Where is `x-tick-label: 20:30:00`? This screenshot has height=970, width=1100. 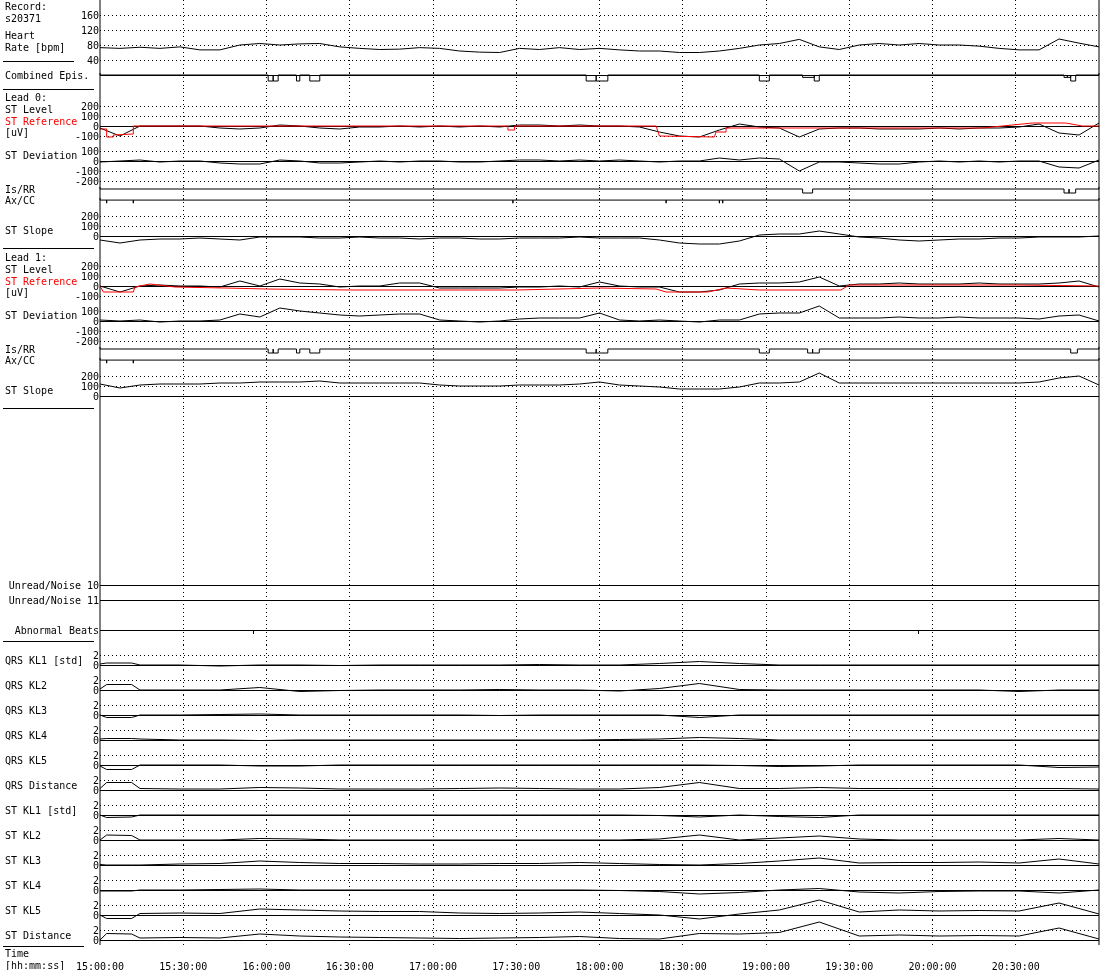
x-tick-label: 20:30:00 is located at coordinates (1015, 965).